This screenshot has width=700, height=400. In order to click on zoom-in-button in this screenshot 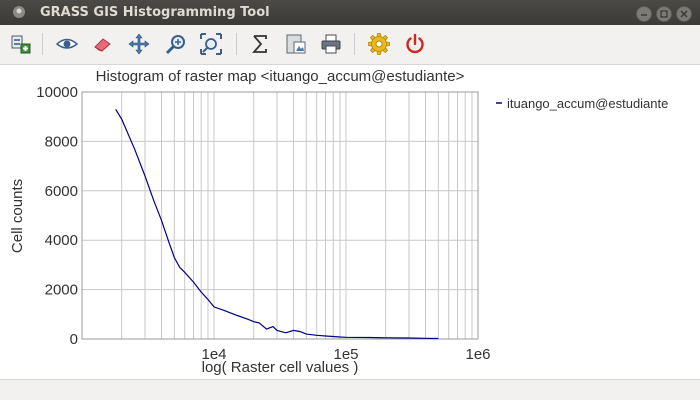, I will do `click(176, 44)`.